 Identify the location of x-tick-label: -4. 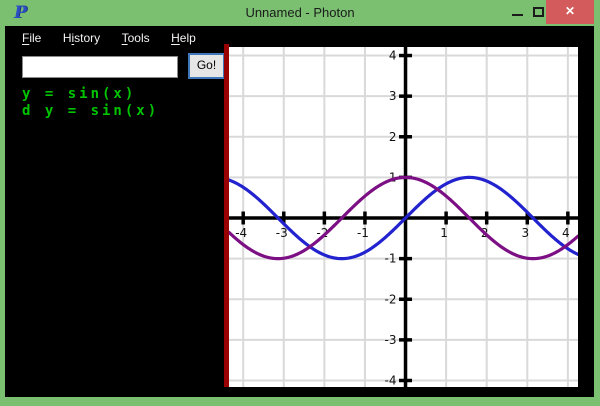
(241, 233).